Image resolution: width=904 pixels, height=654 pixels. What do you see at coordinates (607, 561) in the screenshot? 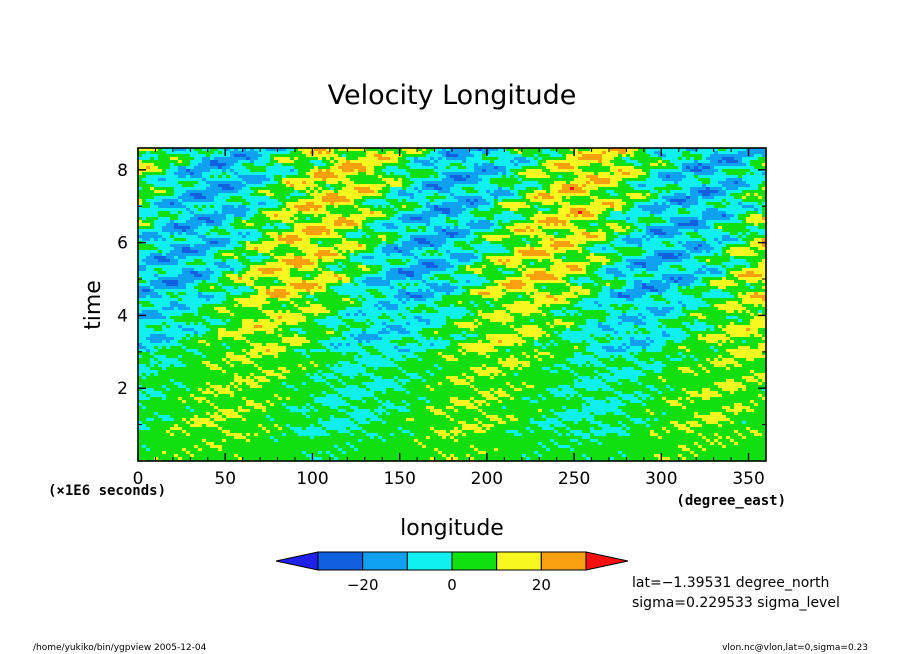
I see `colorbar-high-arrow` at bounding box center [607, 561].